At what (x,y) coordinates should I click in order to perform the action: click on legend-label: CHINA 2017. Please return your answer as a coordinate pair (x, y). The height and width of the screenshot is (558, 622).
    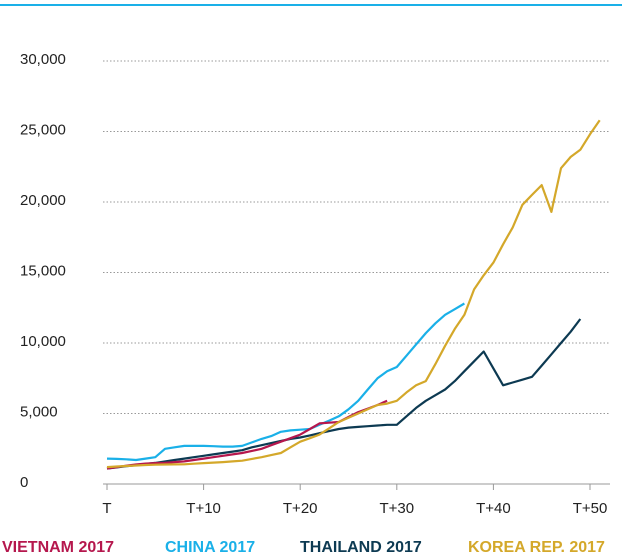
    Looking at the image, I should click on (210, 547).